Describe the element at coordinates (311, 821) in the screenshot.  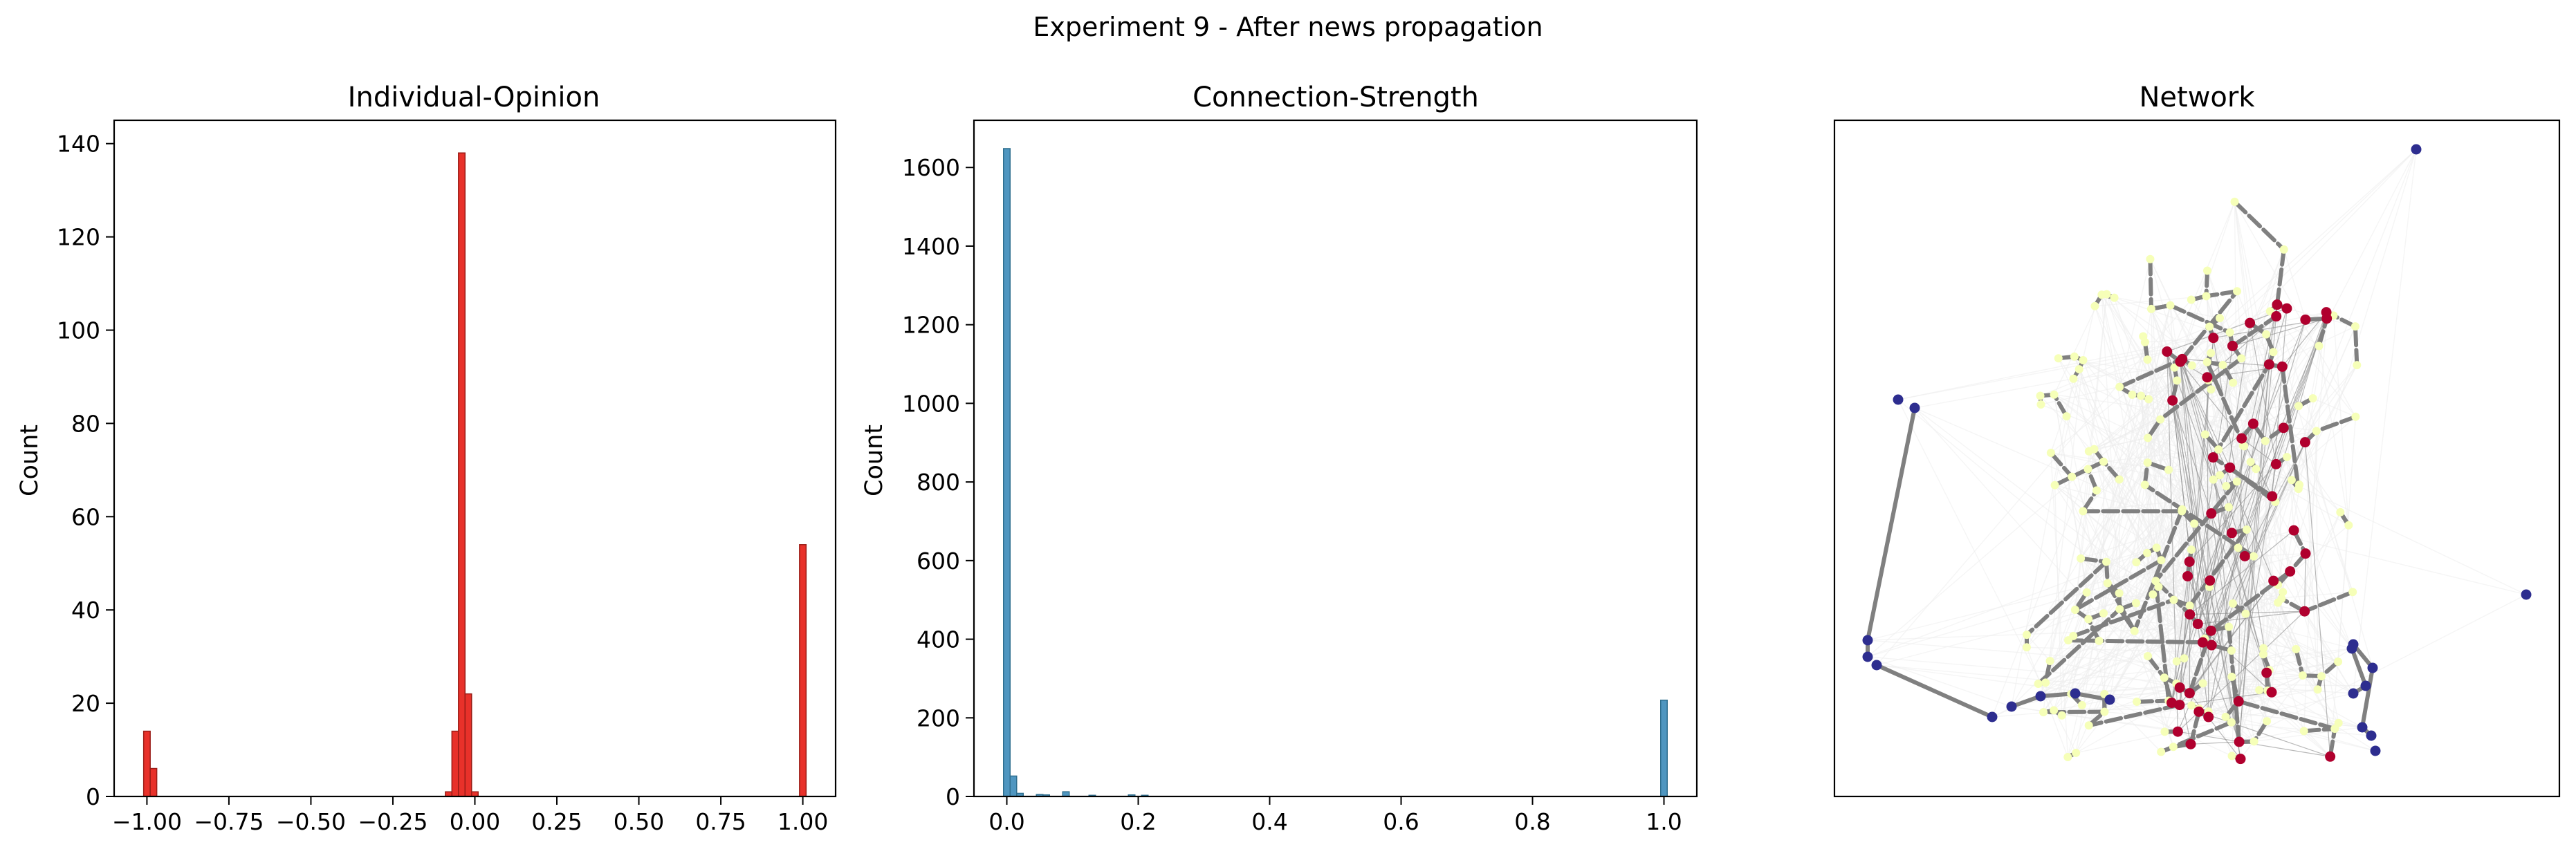
I see `opinion-histogram-x-tick-label: −0.50` at that location.